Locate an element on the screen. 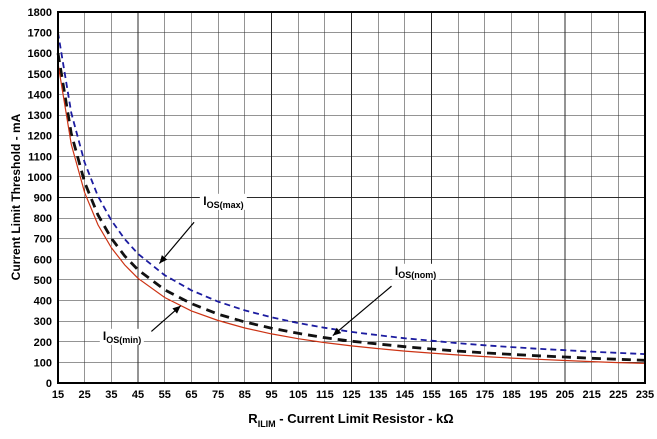  svg-text: 115 is located at coordinates (325, 395).